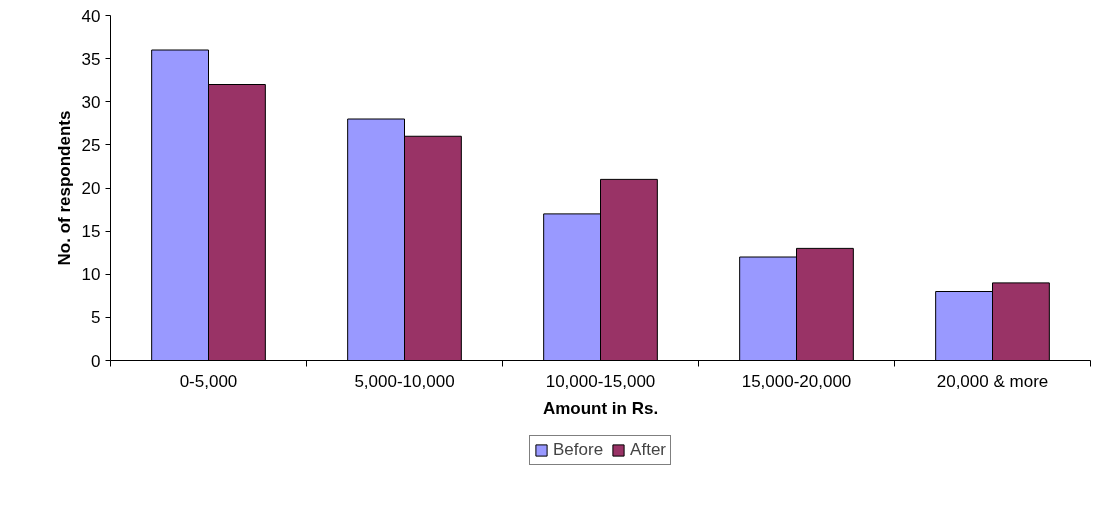  What do you see at coordinates (91, 59) in the screenshot?
I see `y-tick-label: 35` at bounding box center [91, 59].